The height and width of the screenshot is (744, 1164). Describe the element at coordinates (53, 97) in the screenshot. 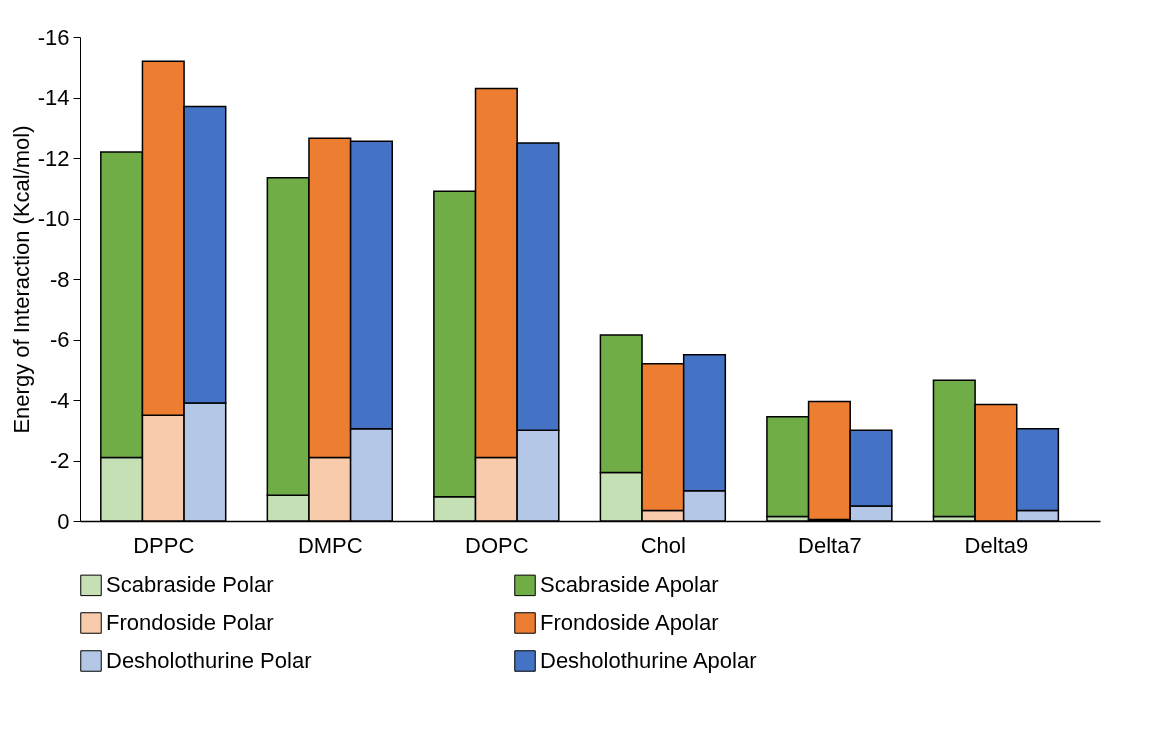

I see `y-tick-label: -14` at that location.